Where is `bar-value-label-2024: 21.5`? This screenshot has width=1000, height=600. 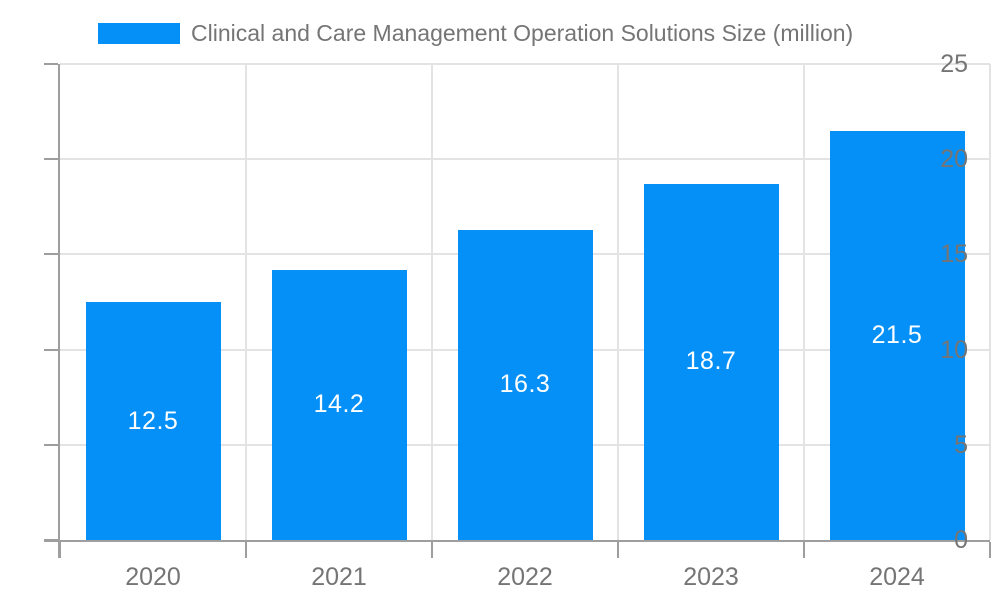
bar-value-label-2024: 21.5 is located at coordinates (897, 334).